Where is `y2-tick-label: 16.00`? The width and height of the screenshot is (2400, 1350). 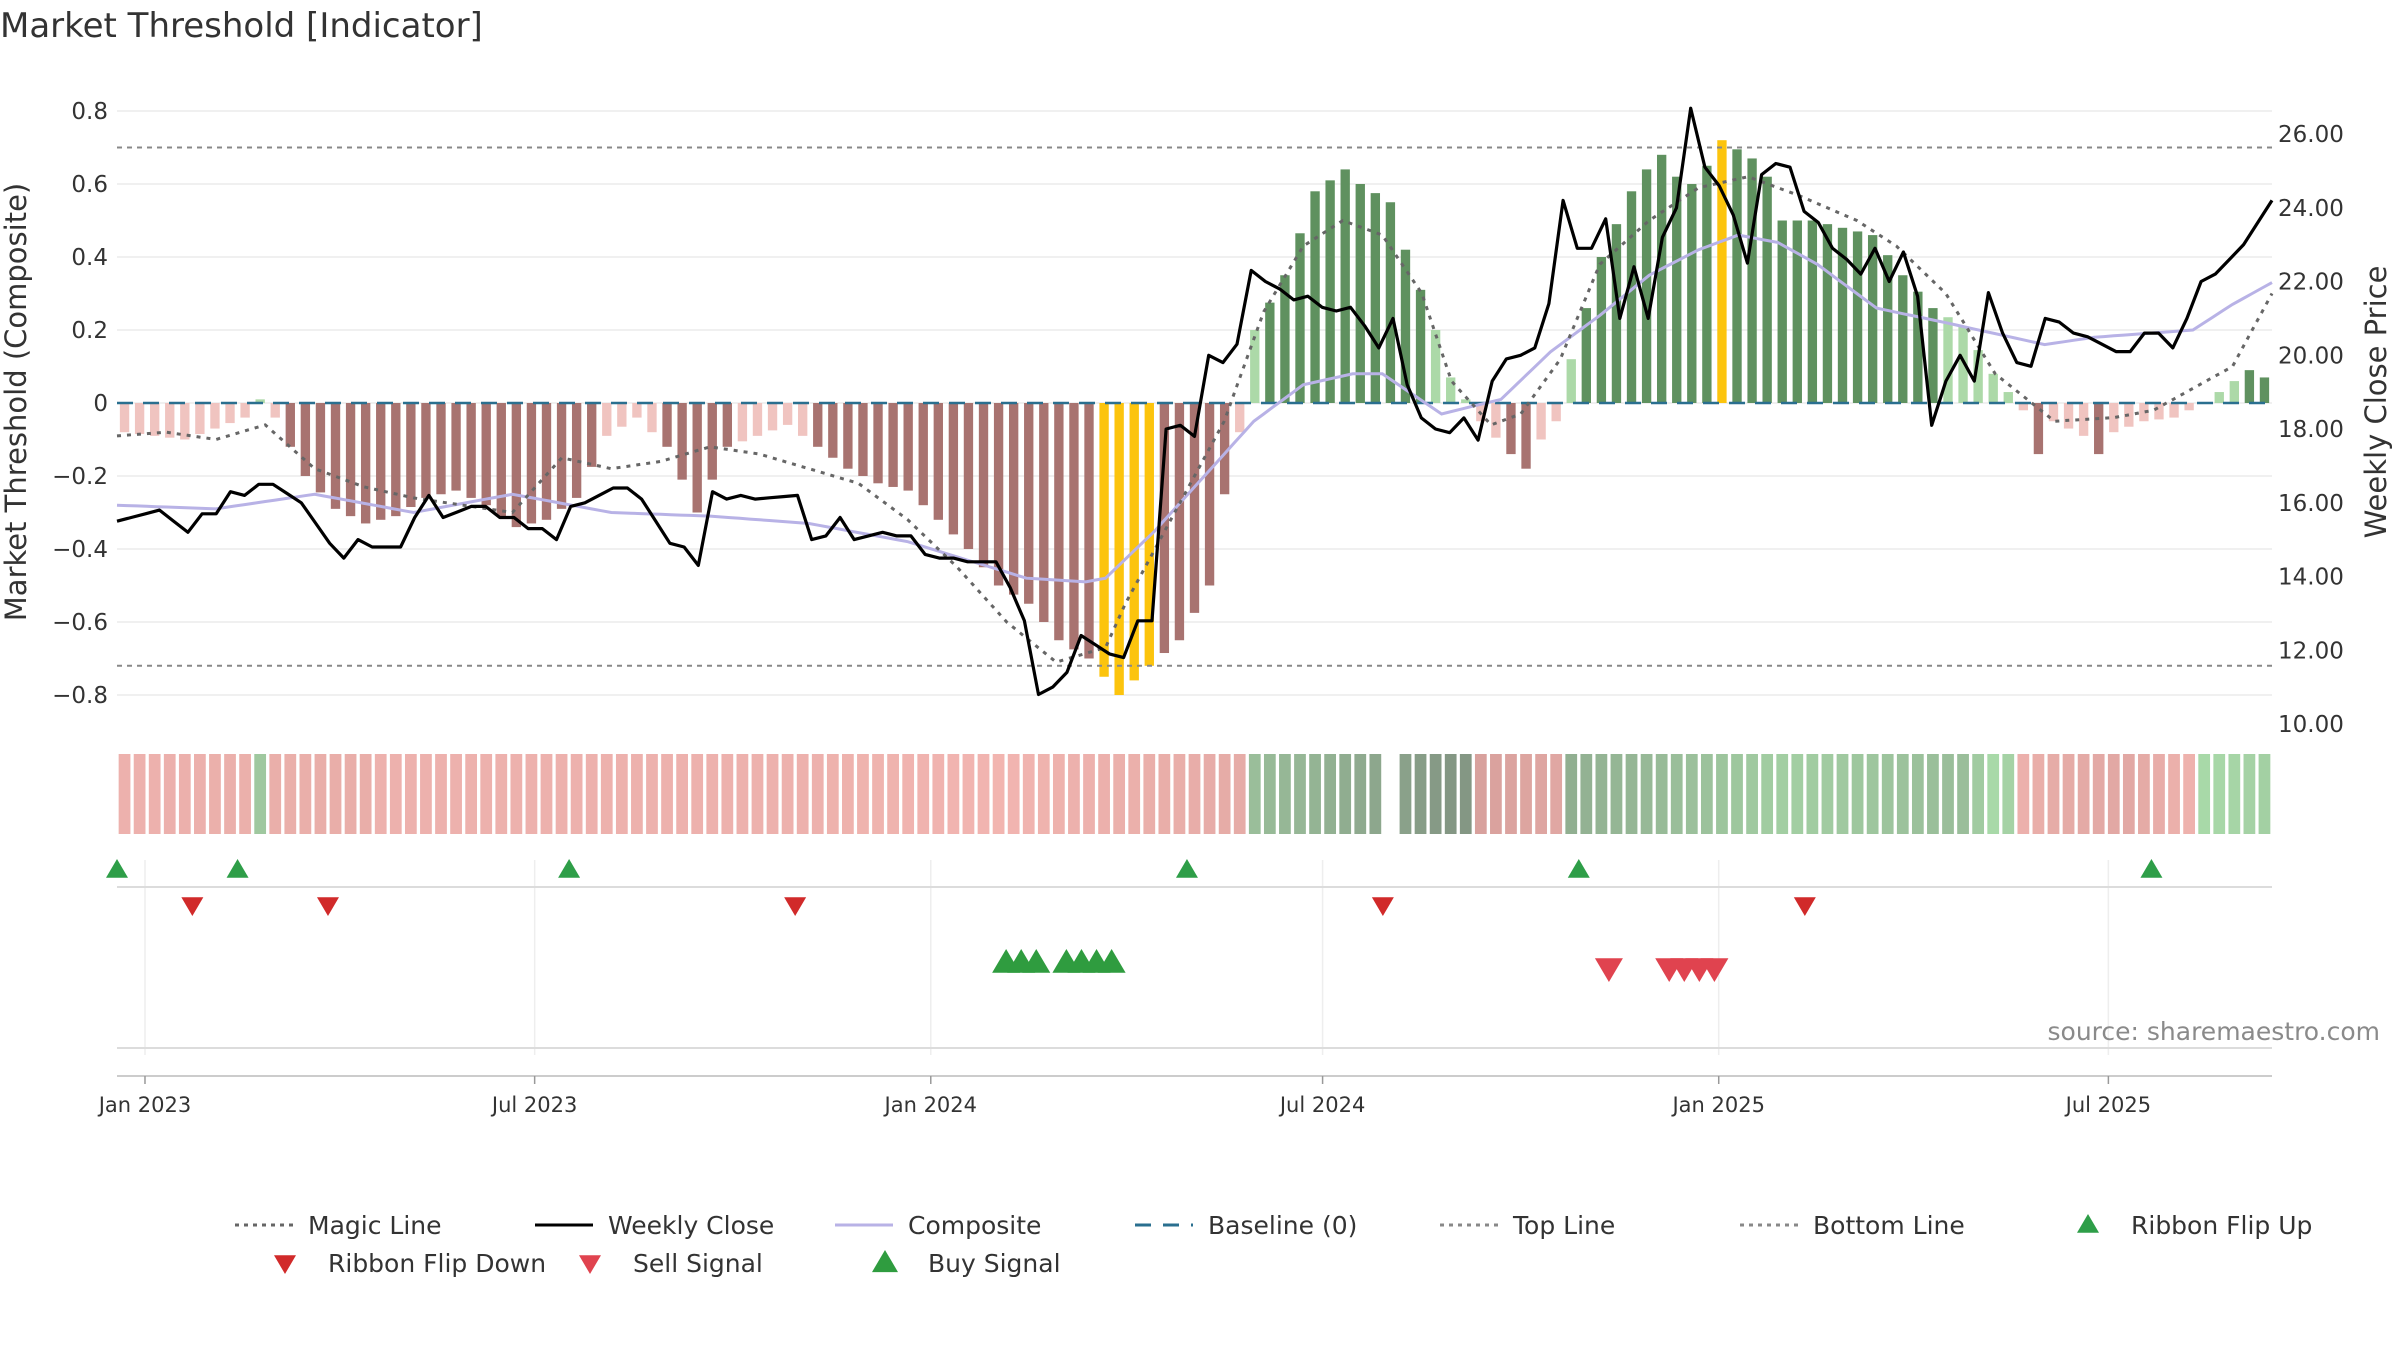 y2-tick-label: 16.00 is located at coordinates (2311, 504).